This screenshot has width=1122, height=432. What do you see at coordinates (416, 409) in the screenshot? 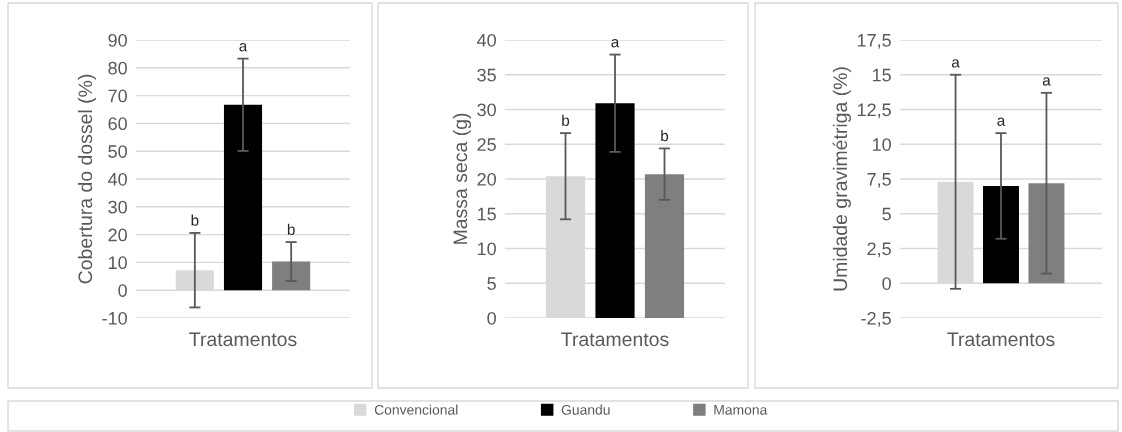
I see `legend-label: Convencional` at bounding box center [416, 409].